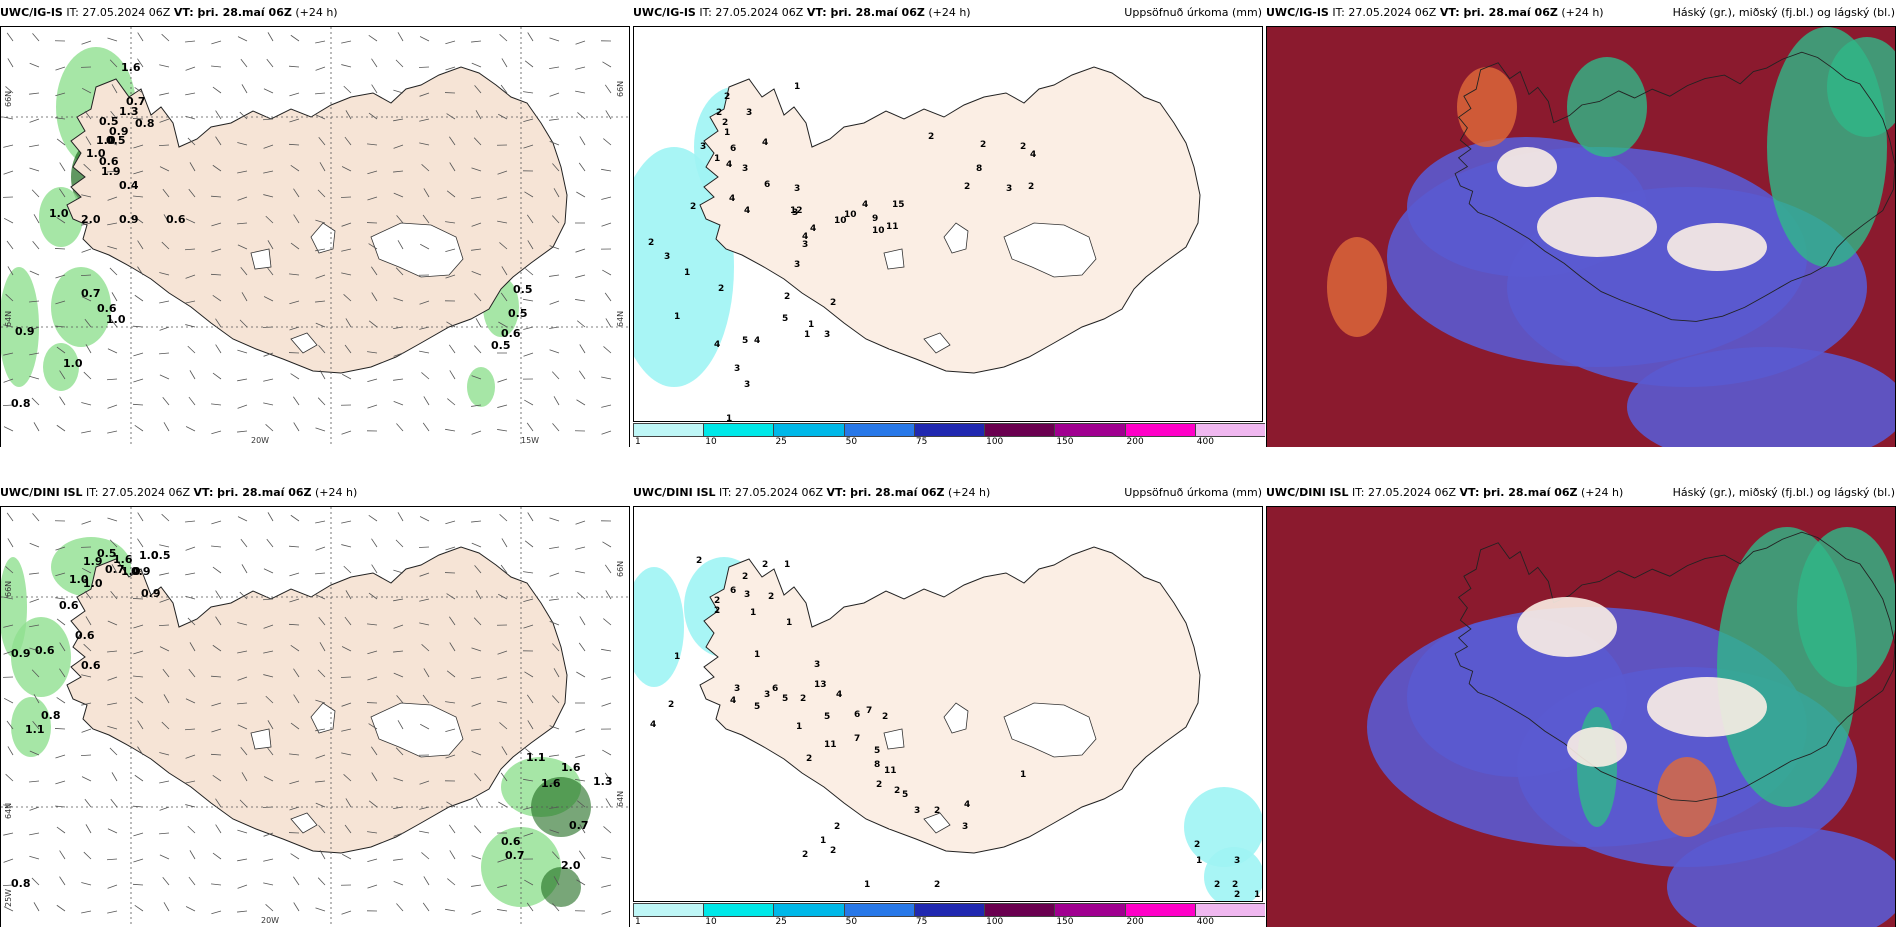 This screenshot has height=950, width=1900. Describe the element at coordinates (21, 883) in the screenshot. I see `wind-value-label: 0.8` at that location.